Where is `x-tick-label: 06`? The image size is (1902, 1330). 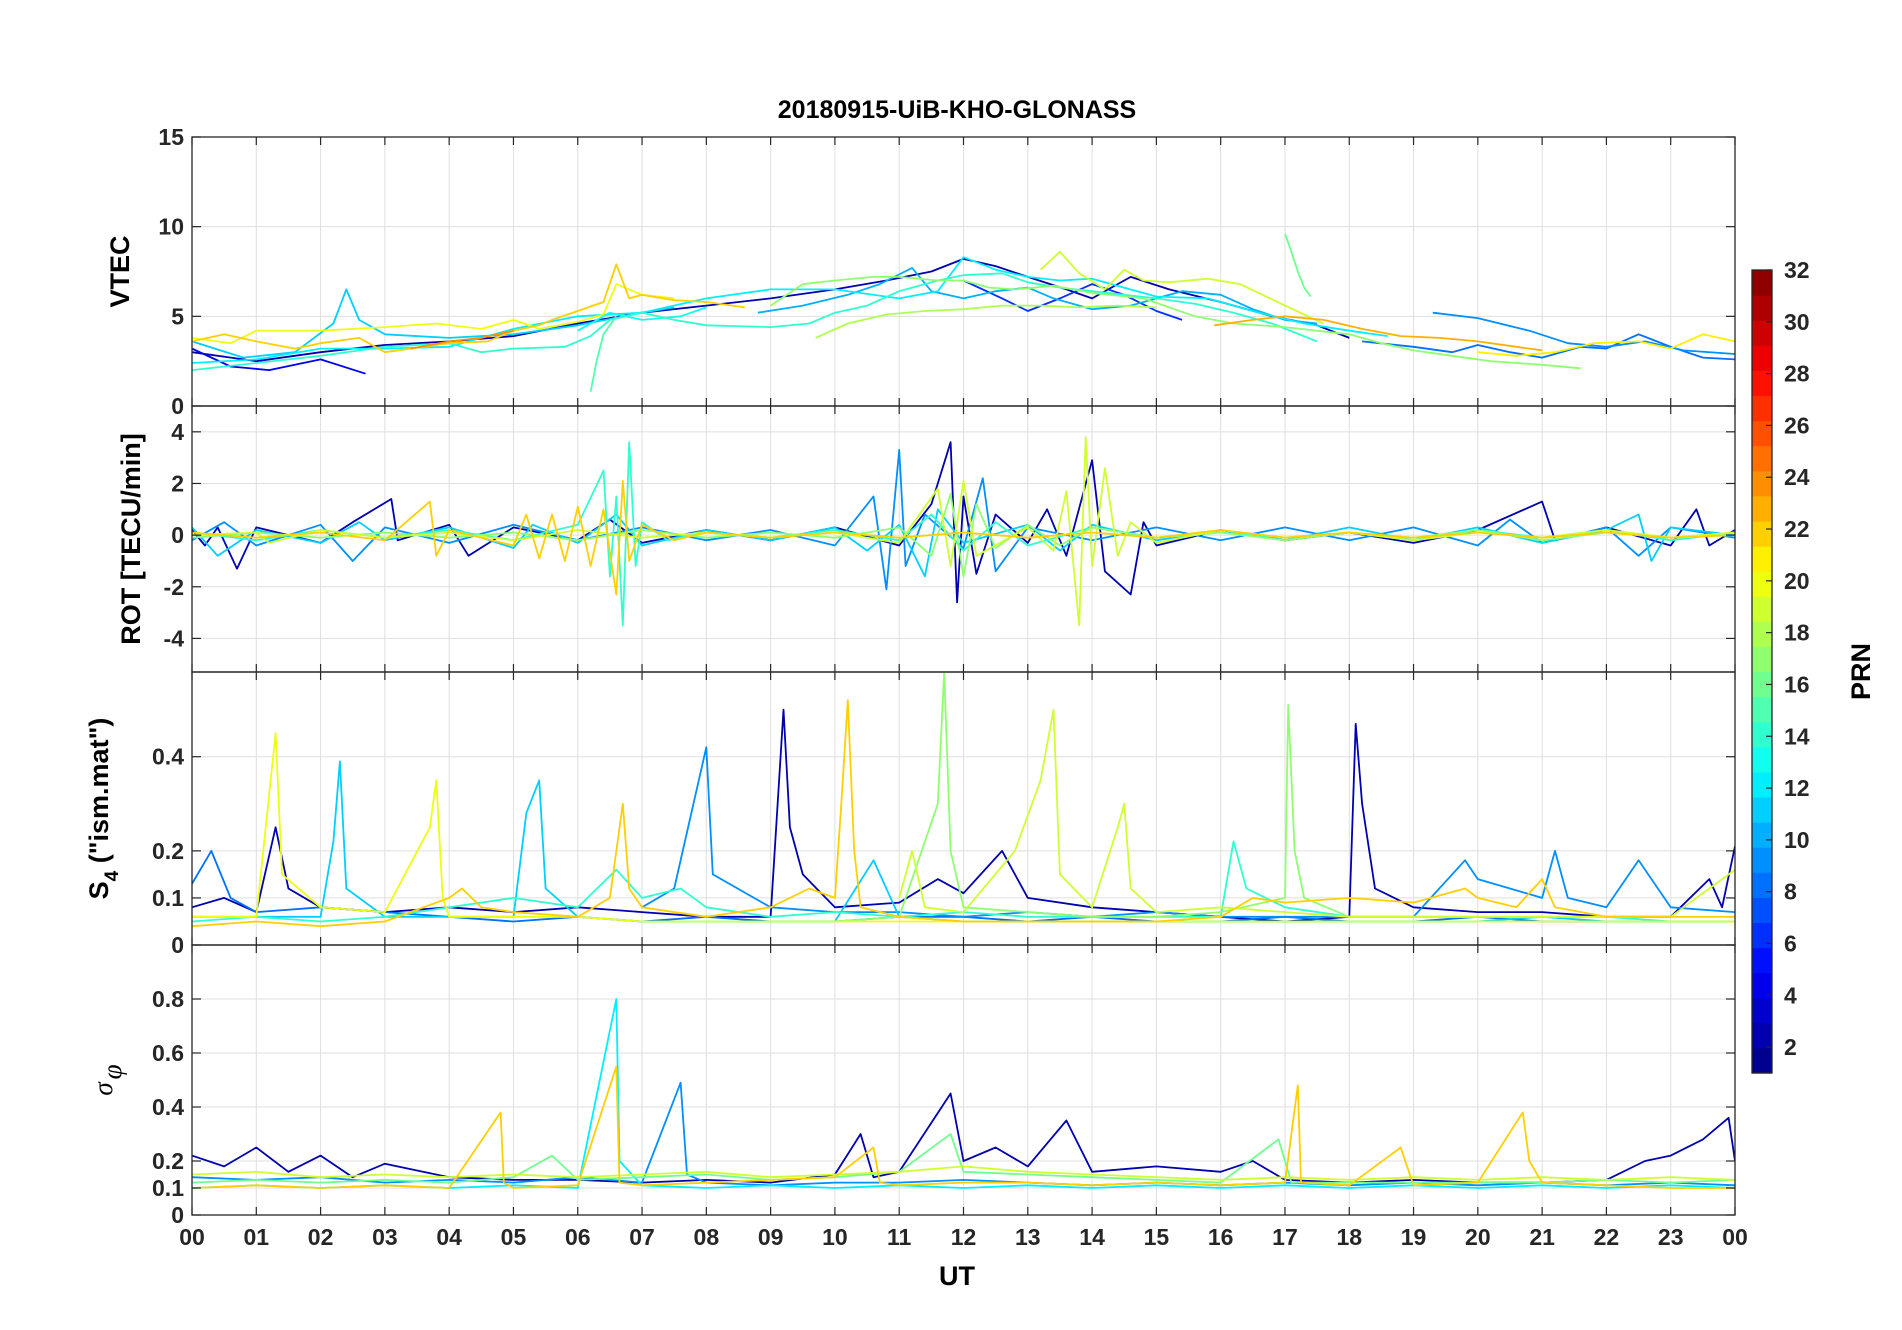 x-tick-label: 06 is located at coordinates (578, 1237).